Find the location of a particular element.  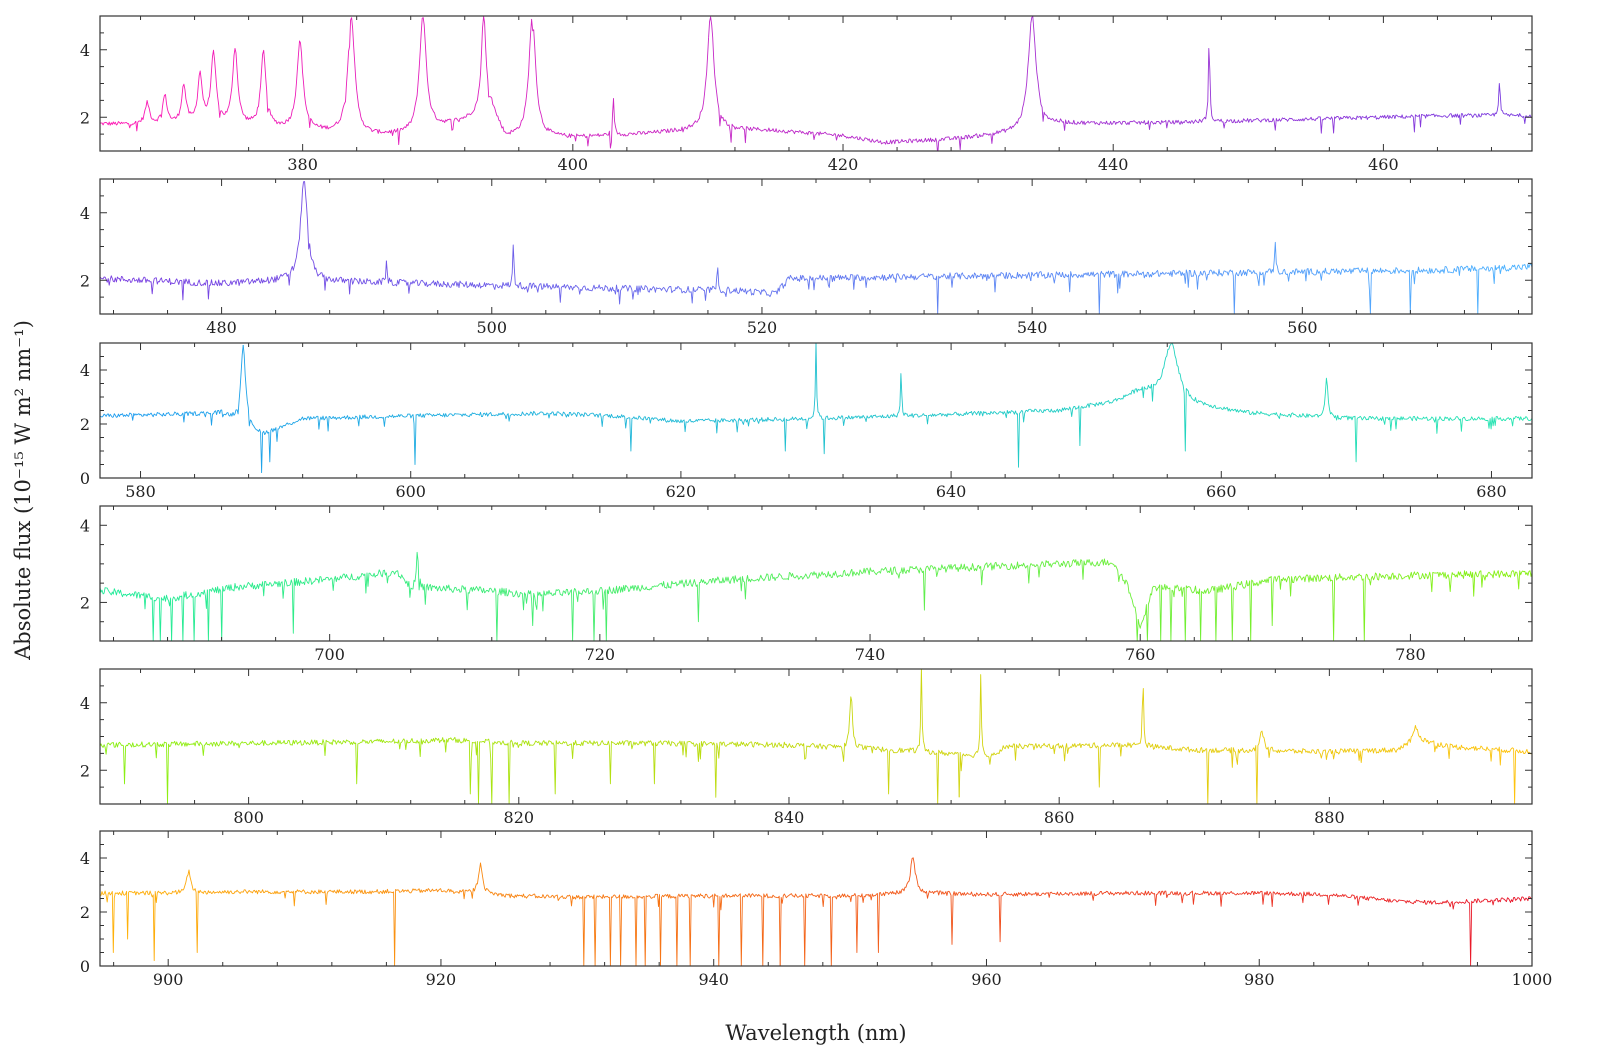

x-tick-label: 640 is located at coordinates (951, 491).